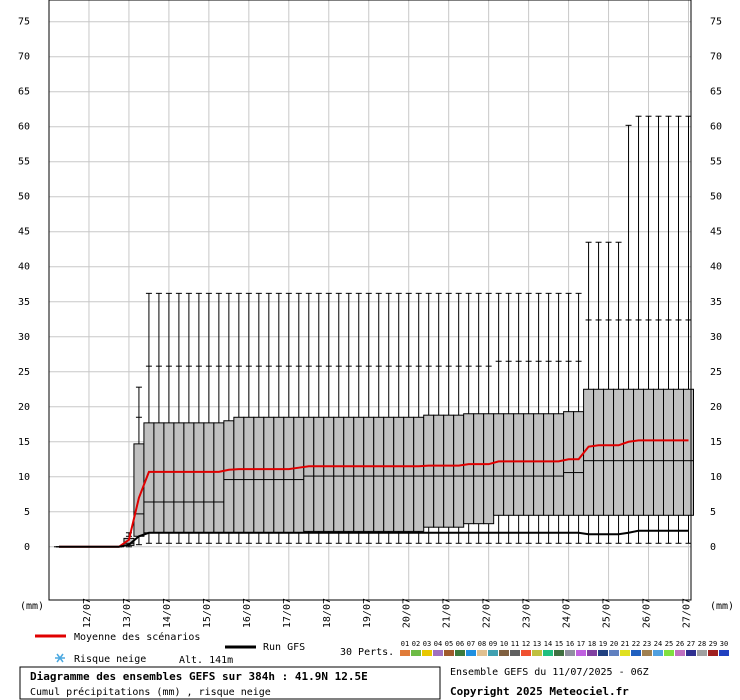  I want to click on y-tick-label: 70, so click(24, 57).